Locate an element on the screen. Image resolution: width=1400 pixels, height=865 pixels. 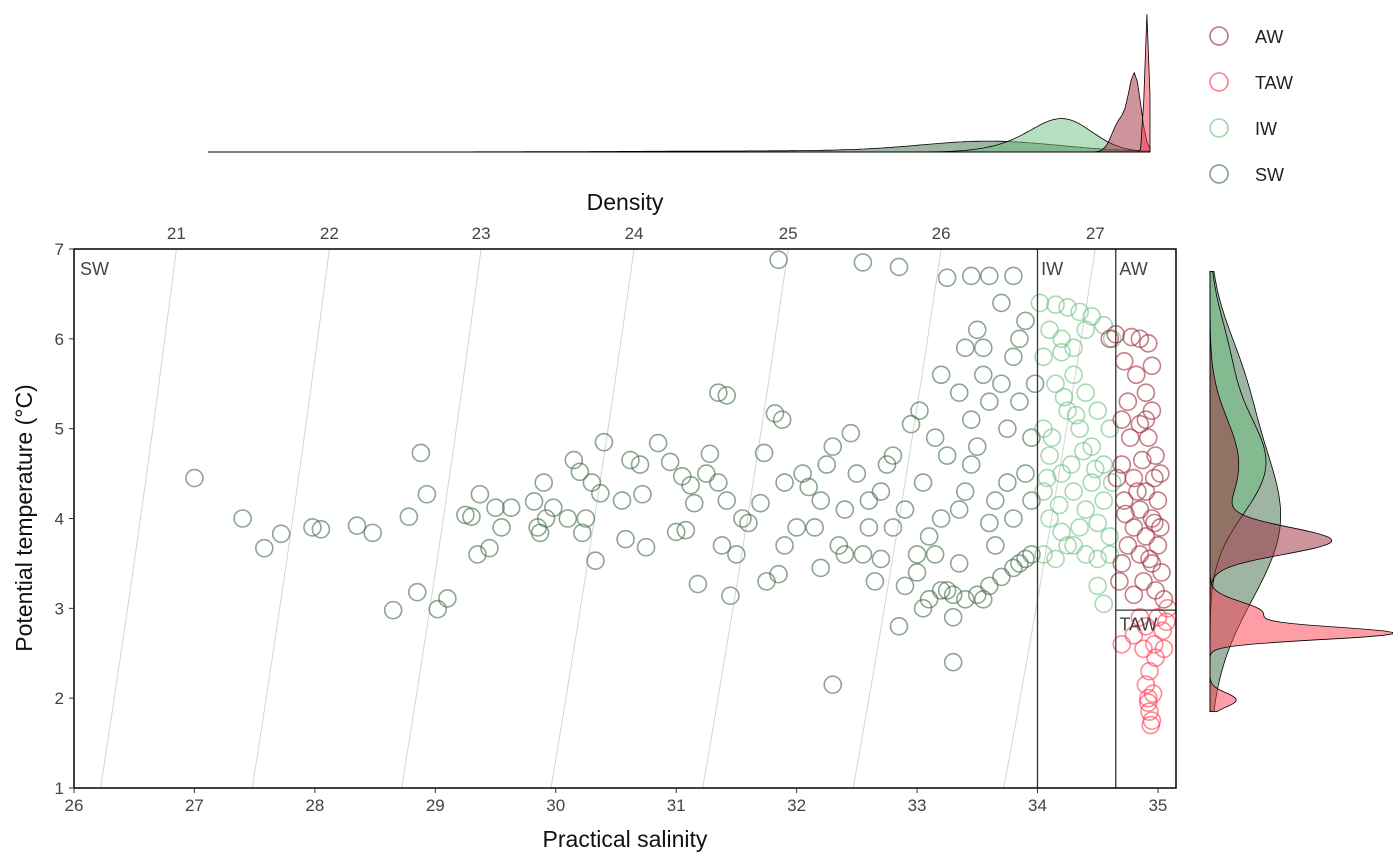
region-label-sw: SW is located at coordinates (94, 269).